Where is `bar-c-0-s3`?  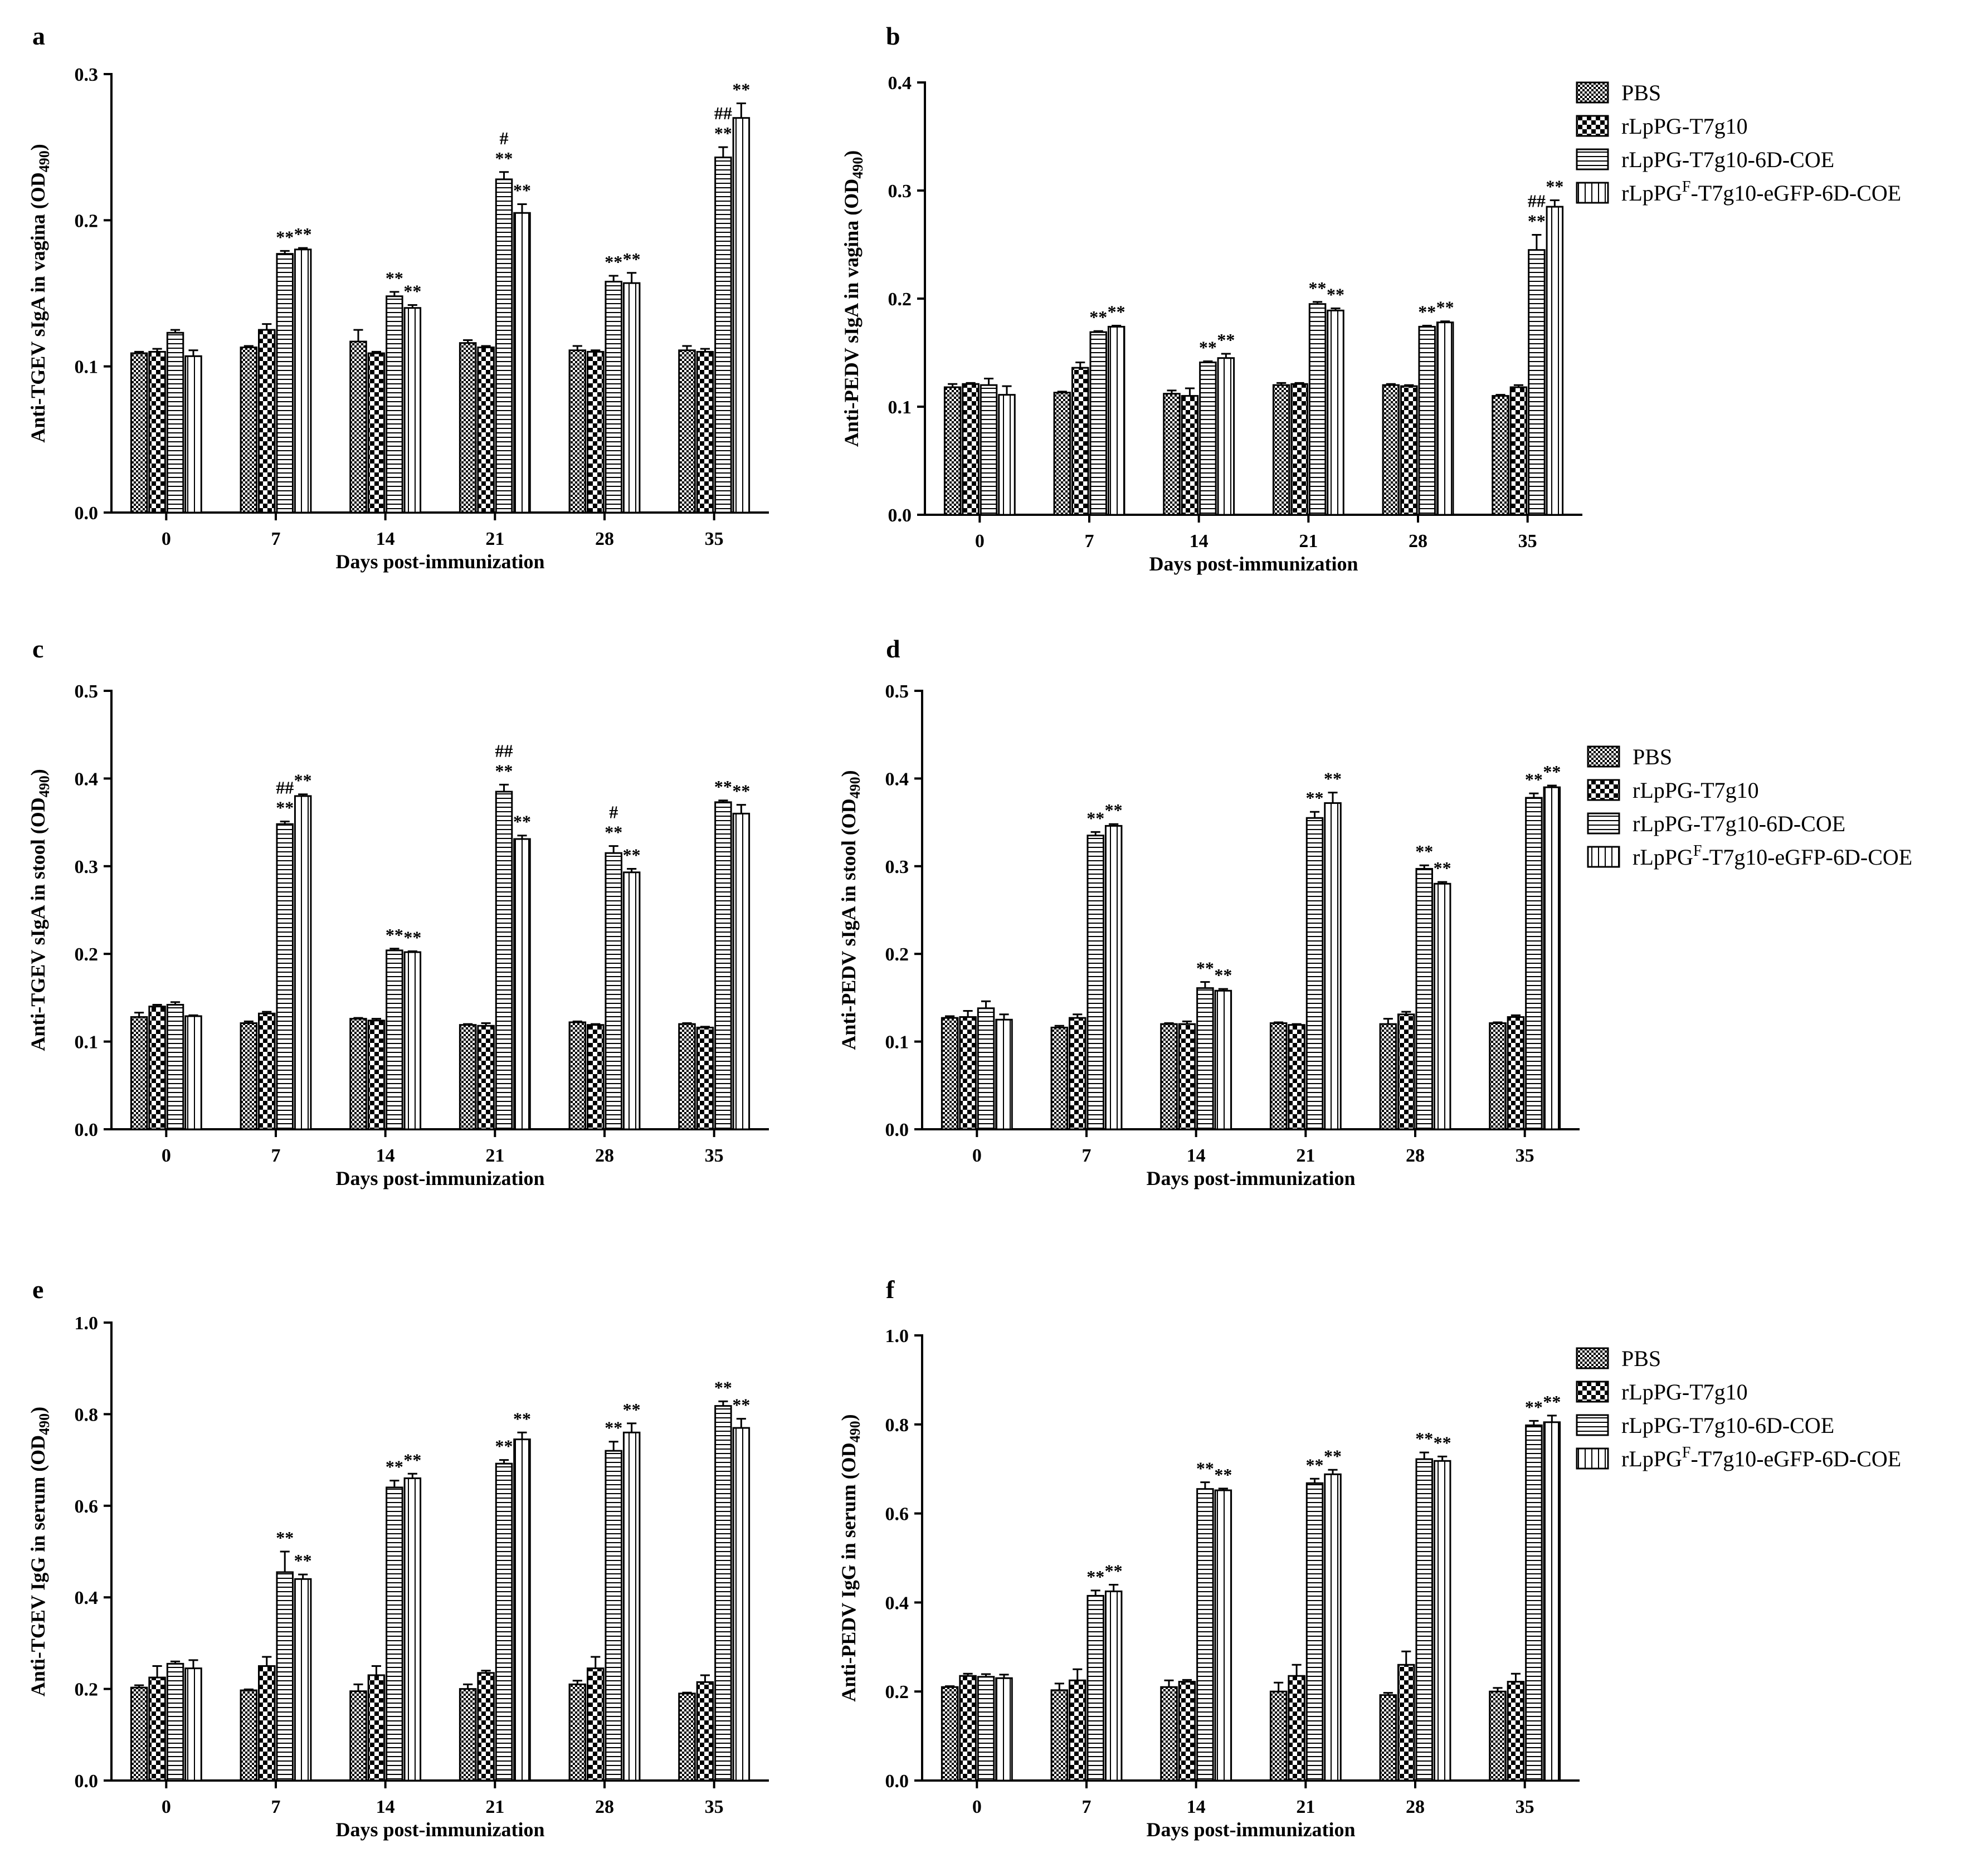
bar-c-0-s3 is located at coordinates (175, 1066).